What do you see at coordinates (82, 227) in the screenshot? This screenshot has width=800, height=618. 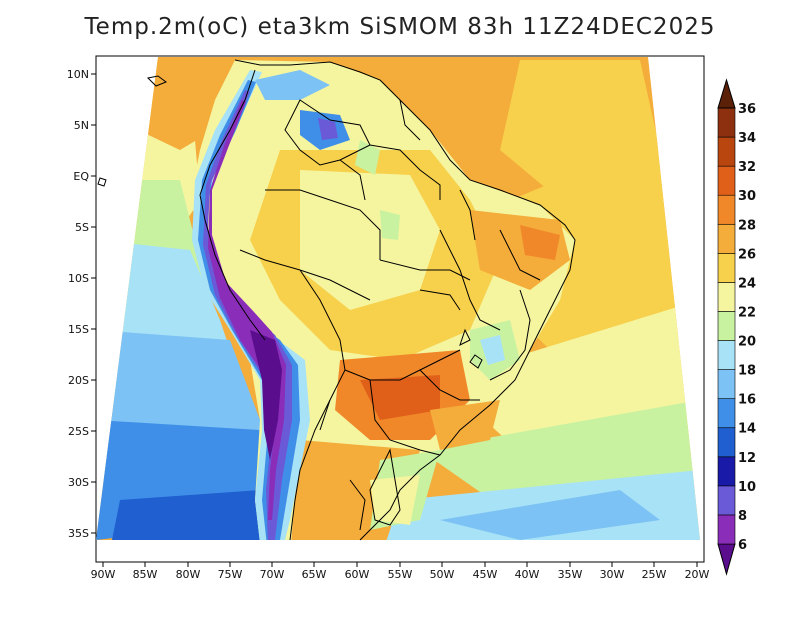 I see `lat-label-5s: 5S` at bounding box center [82, 227].